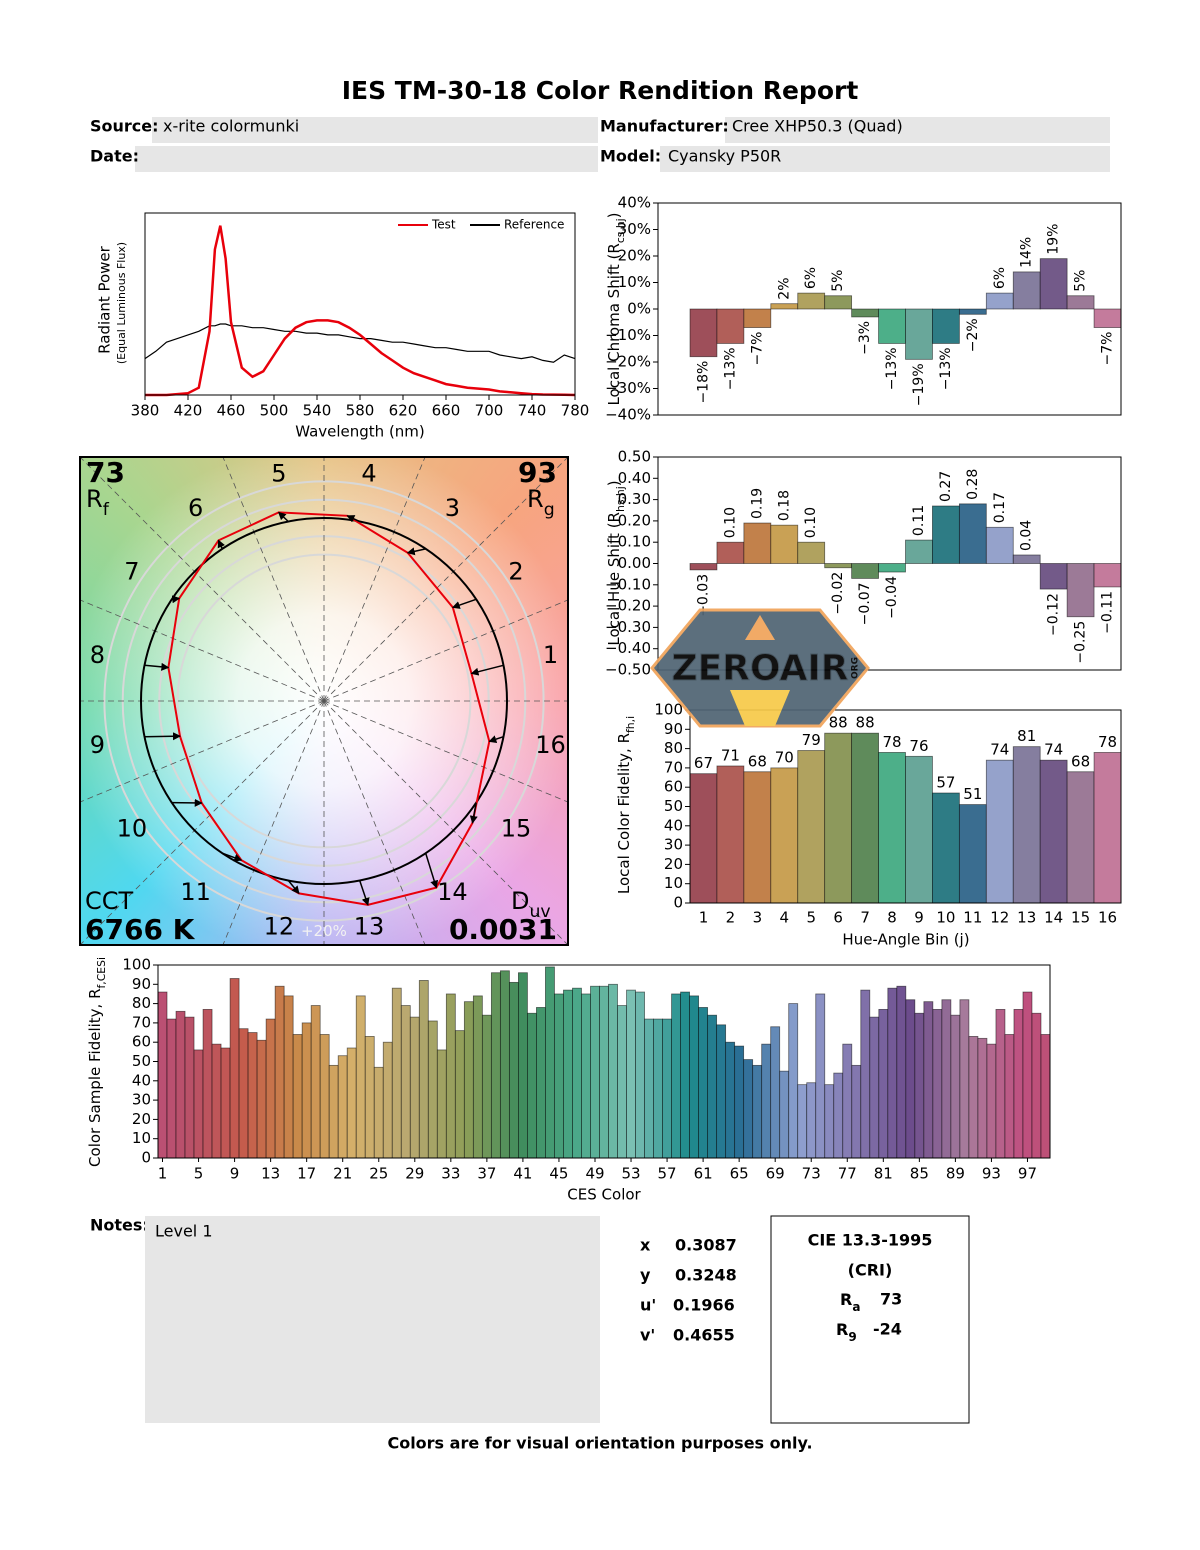 The image size is (1200, 1550). Describe the element at coordinates (784, 505) in the screenshot. I see `value-label: 0.18` at that location.